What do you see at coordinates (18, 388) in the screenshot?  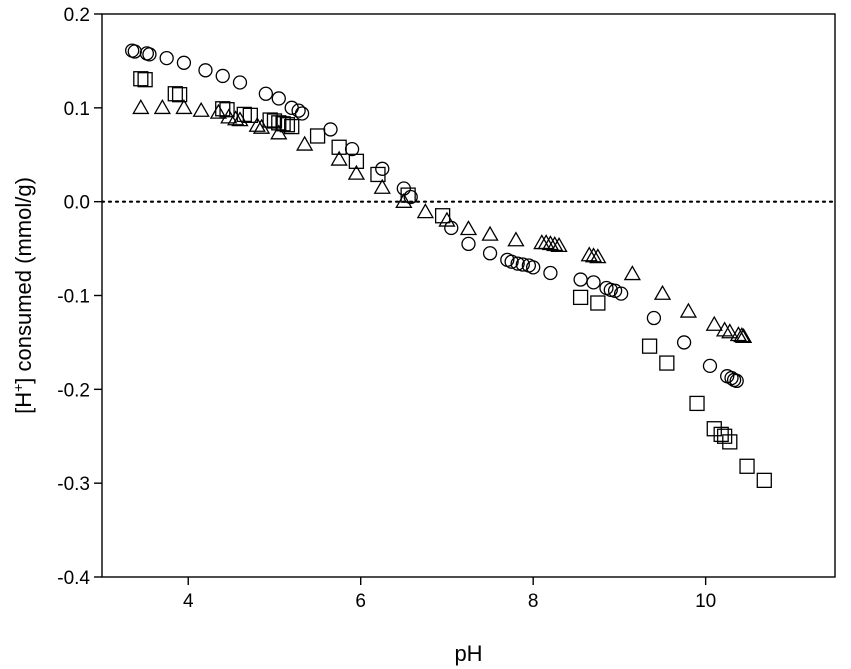 I see `y-axis-title-superscript: +` at bounding box center [18, 388].